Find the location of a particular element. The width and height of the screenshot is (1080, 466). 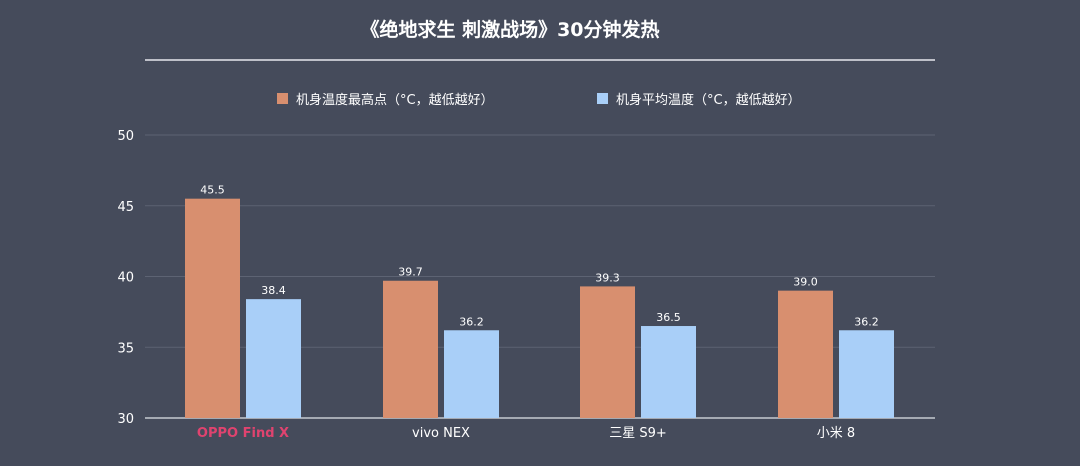

value-label: 45.5 is located at coordinates (212, 190).